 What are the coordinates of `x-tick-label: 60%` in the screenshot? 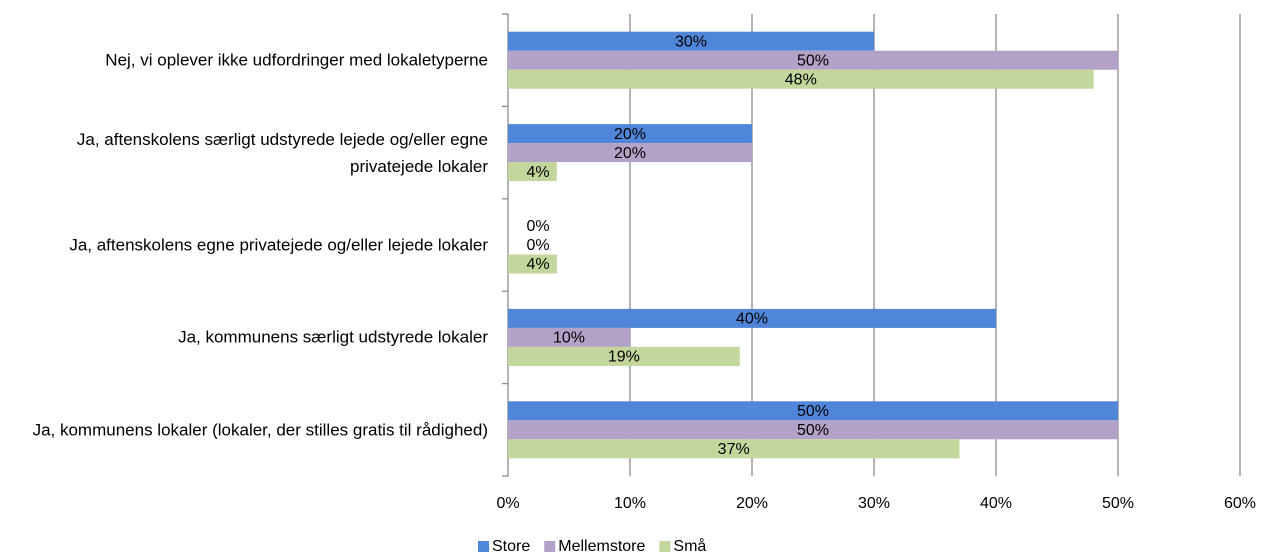 It's located at (1240, 503).